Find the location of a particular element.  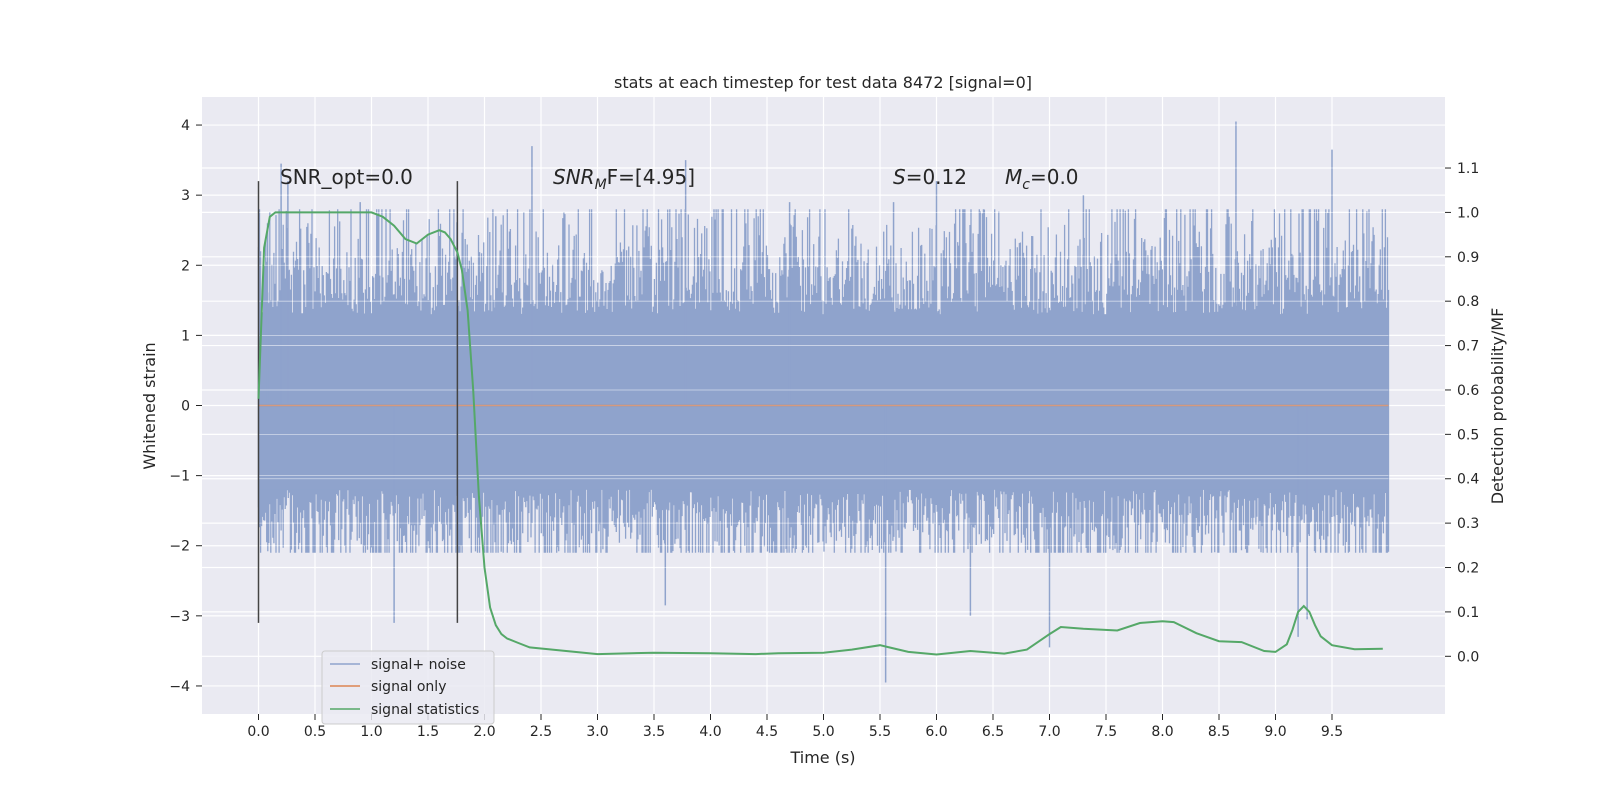

y2-tick-label: 0.0 is located at coordinates (1468, 657).